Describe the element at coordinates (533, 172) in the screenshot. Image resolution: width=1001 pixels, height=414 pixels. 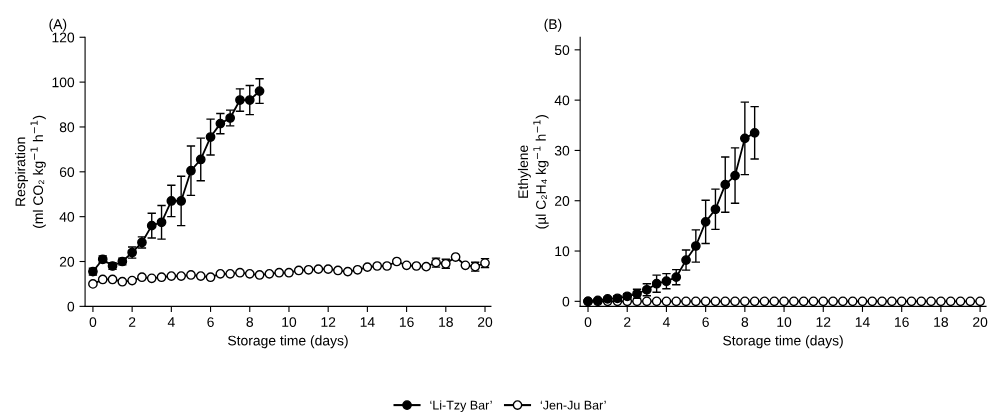
I see `y-axis-title: Ethylene (µl C₂H₄ kg$^{−1}$ h$^{−1}$)` at that location.